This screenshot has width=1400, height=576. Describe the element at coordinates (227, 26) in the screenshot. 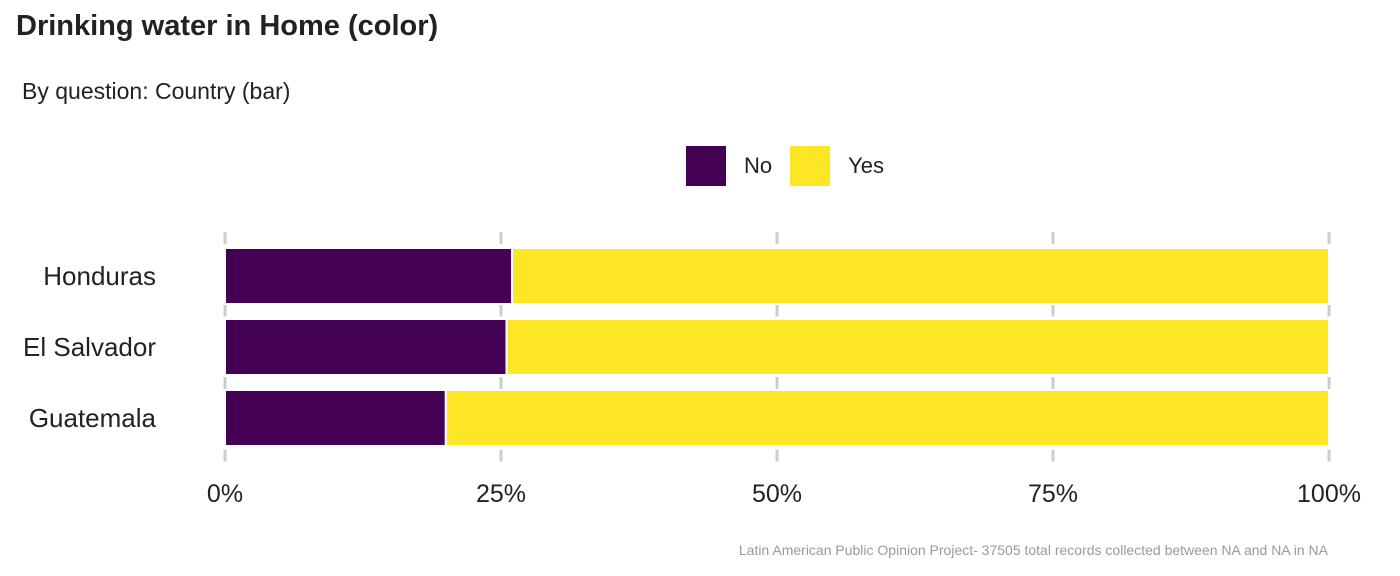

I see `chart-title: Drinking water in Home (color)` at that location.